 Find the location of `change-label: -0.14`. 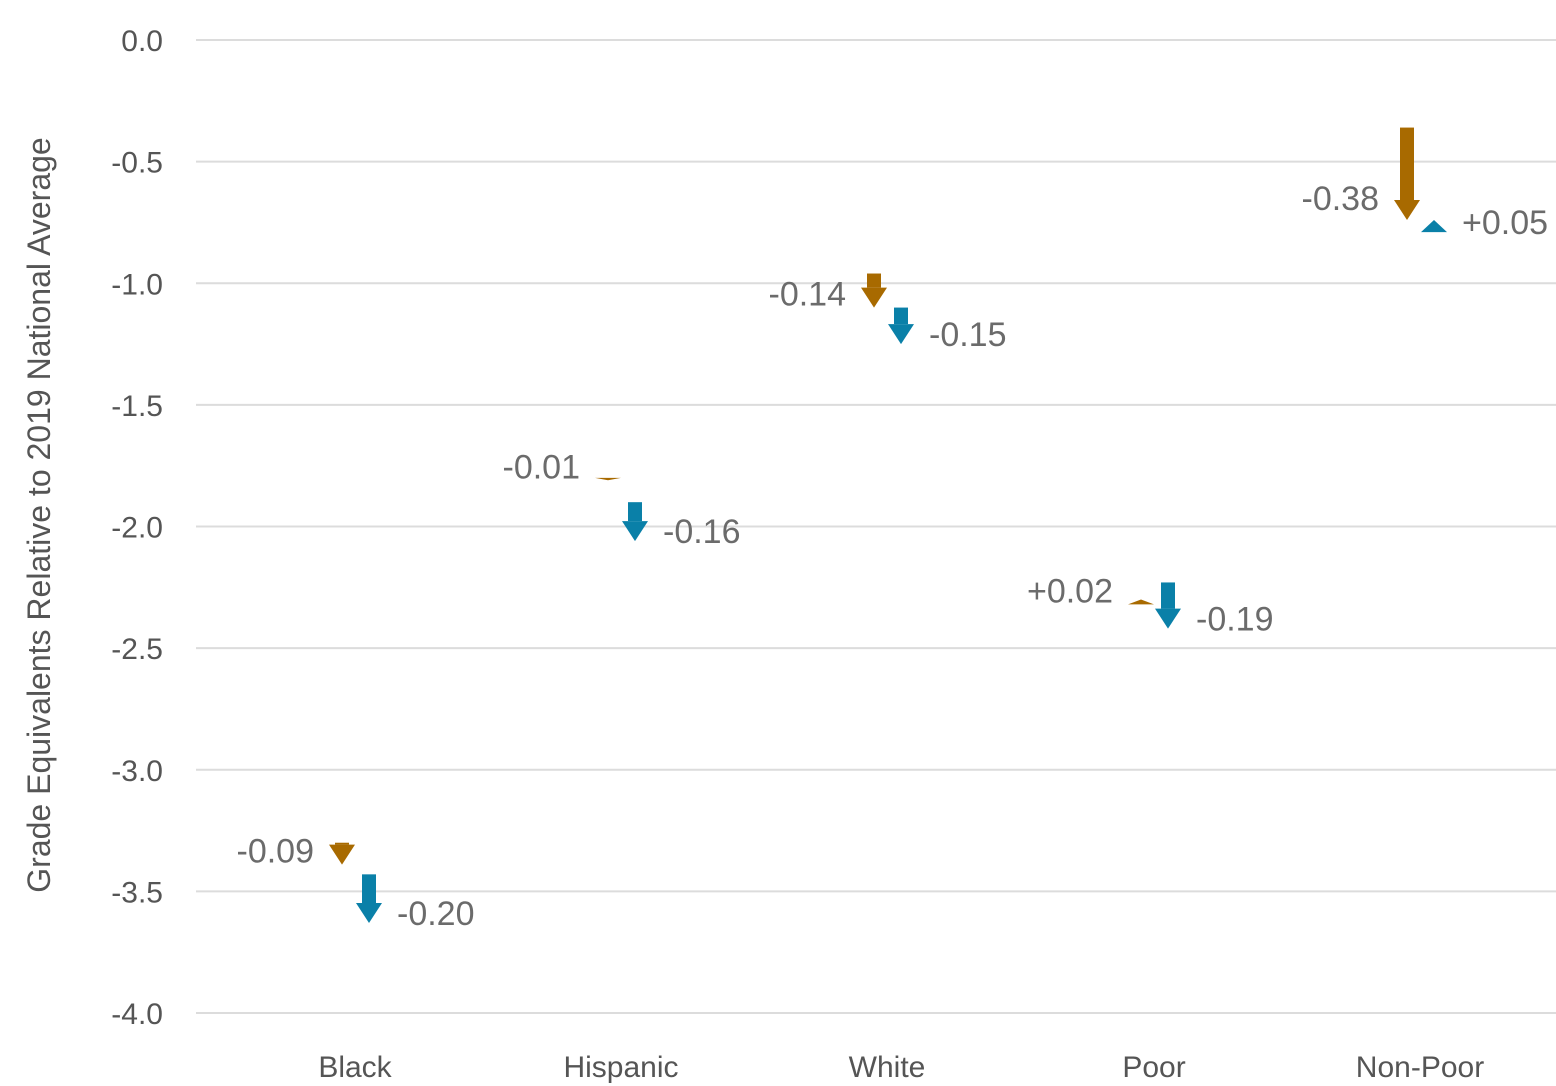

change-label: -0.14 is located at coordinates (808, 295).